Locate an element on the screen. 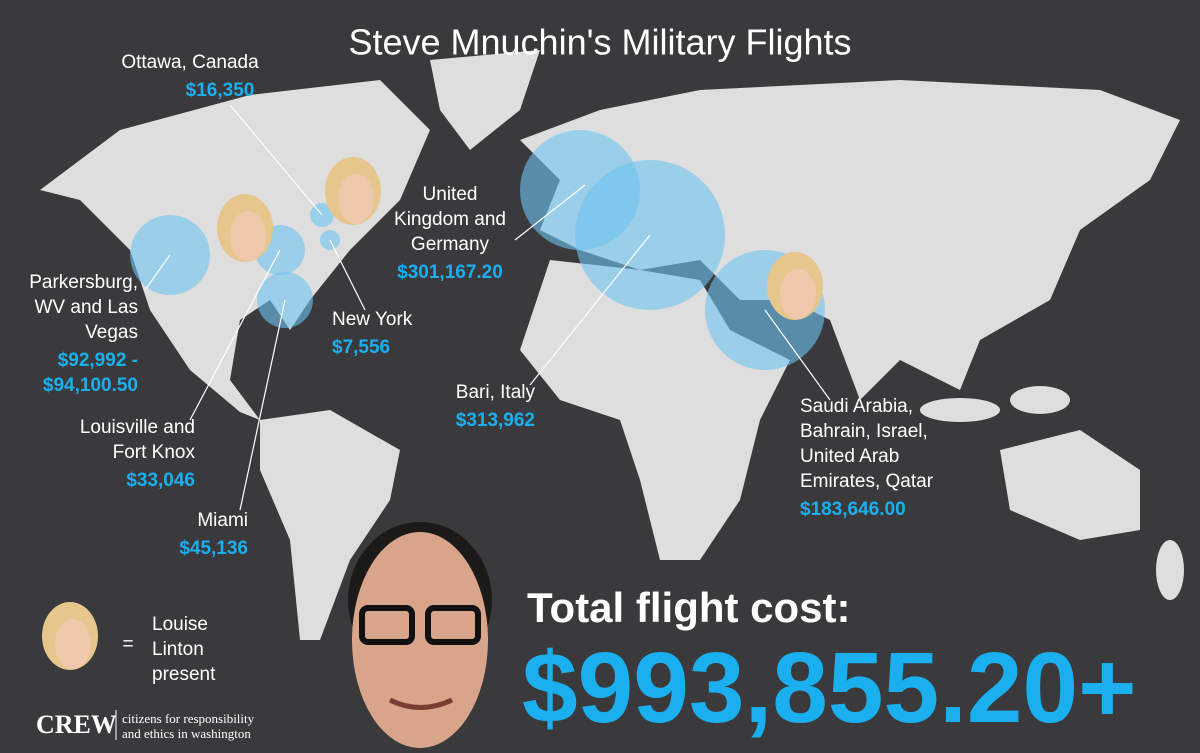 The image size is (1200, 753). location-label: New York is located at coordinates (372, 319).